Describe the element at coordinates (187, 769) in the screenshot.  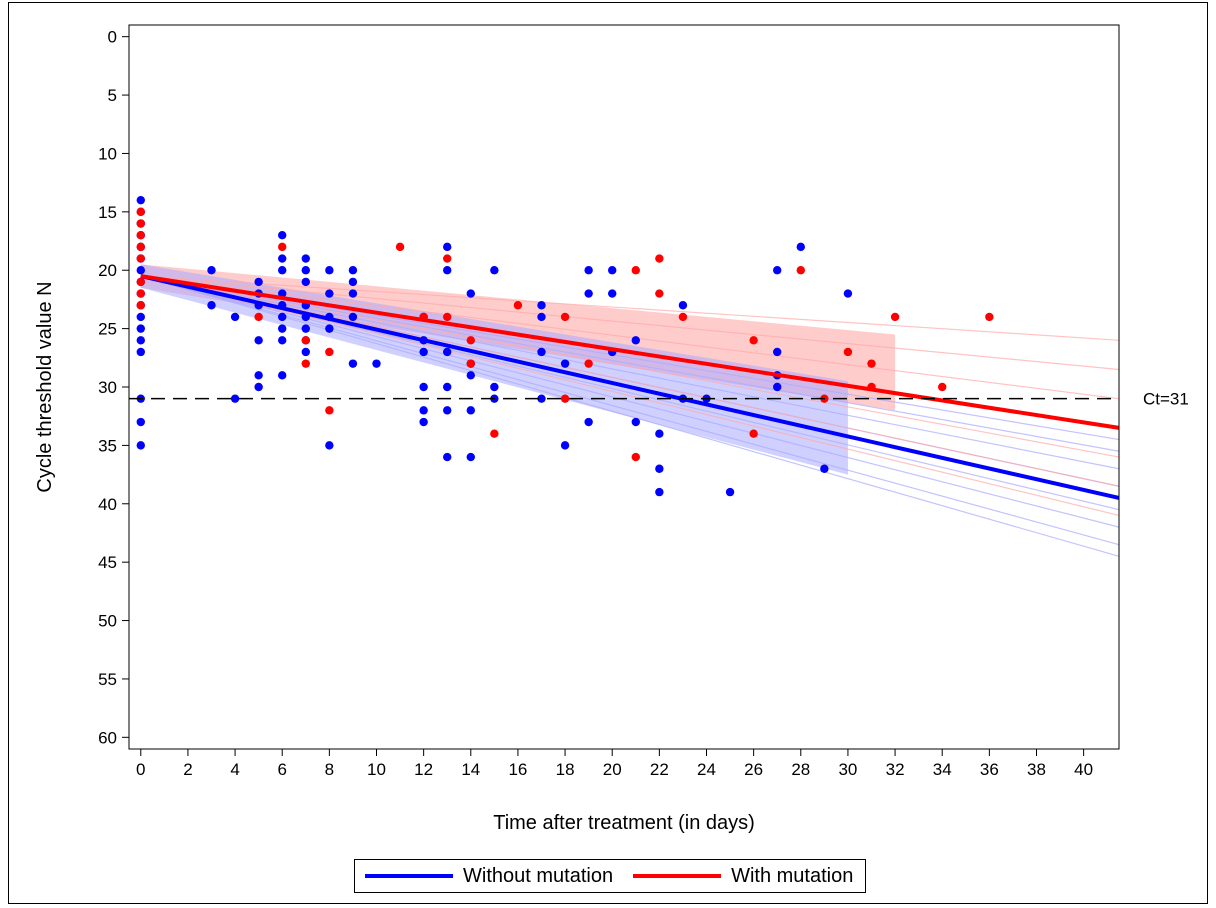
I see `x-tick-label-2: 2` at that location.